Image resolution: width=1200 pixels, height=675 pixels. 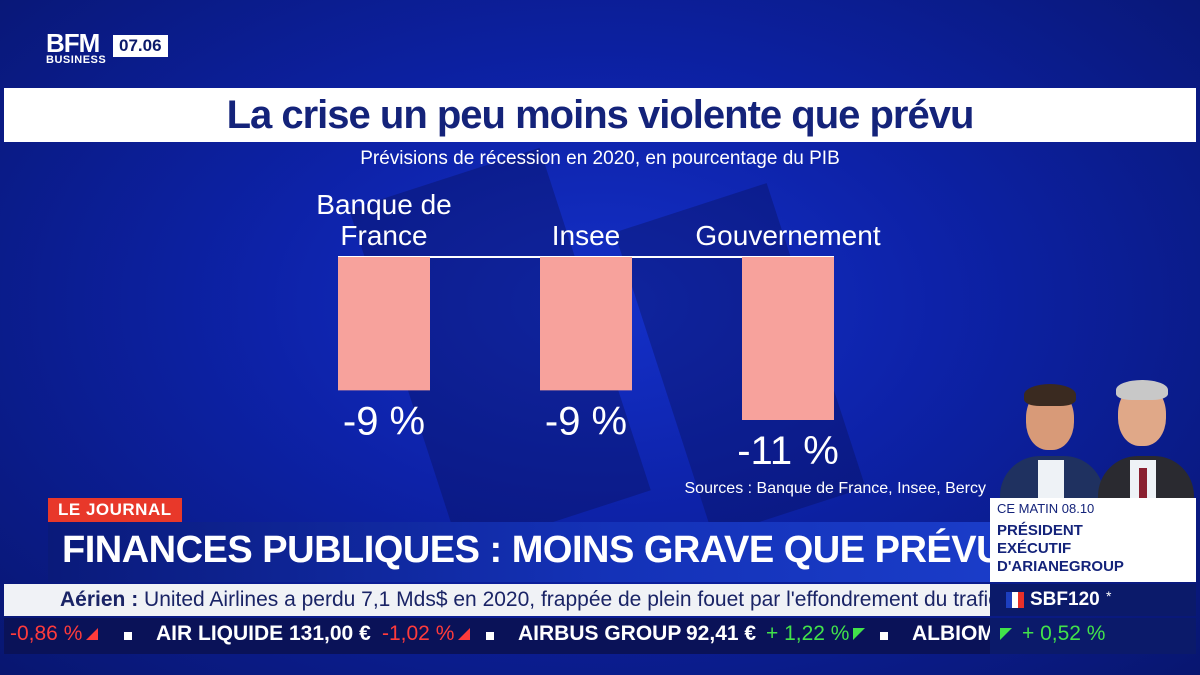 I want to click on index-star: *, so click(x=1109, y=596).